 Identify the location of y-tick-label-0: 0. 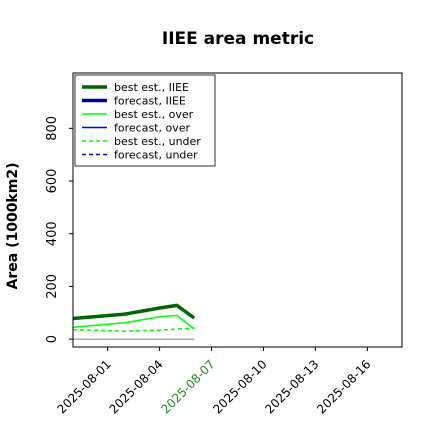
(52, 339).